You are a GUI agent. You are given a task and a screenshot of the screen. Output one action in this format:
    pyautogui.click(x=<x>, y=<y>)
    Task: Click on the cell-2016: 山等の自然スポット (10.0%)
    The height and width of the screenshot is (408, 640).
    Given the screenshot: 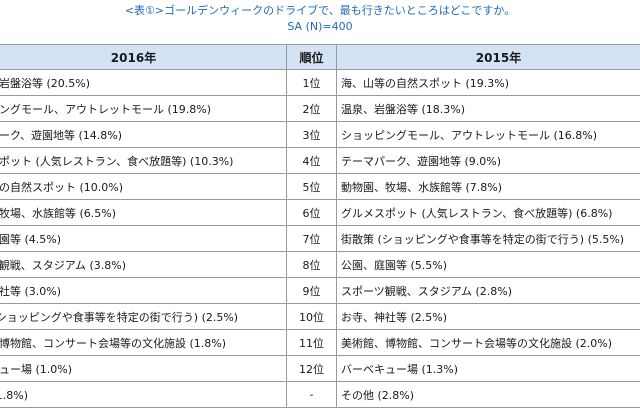 What is the action you would take?
    pyautogui.click(x=143, y=187)
    